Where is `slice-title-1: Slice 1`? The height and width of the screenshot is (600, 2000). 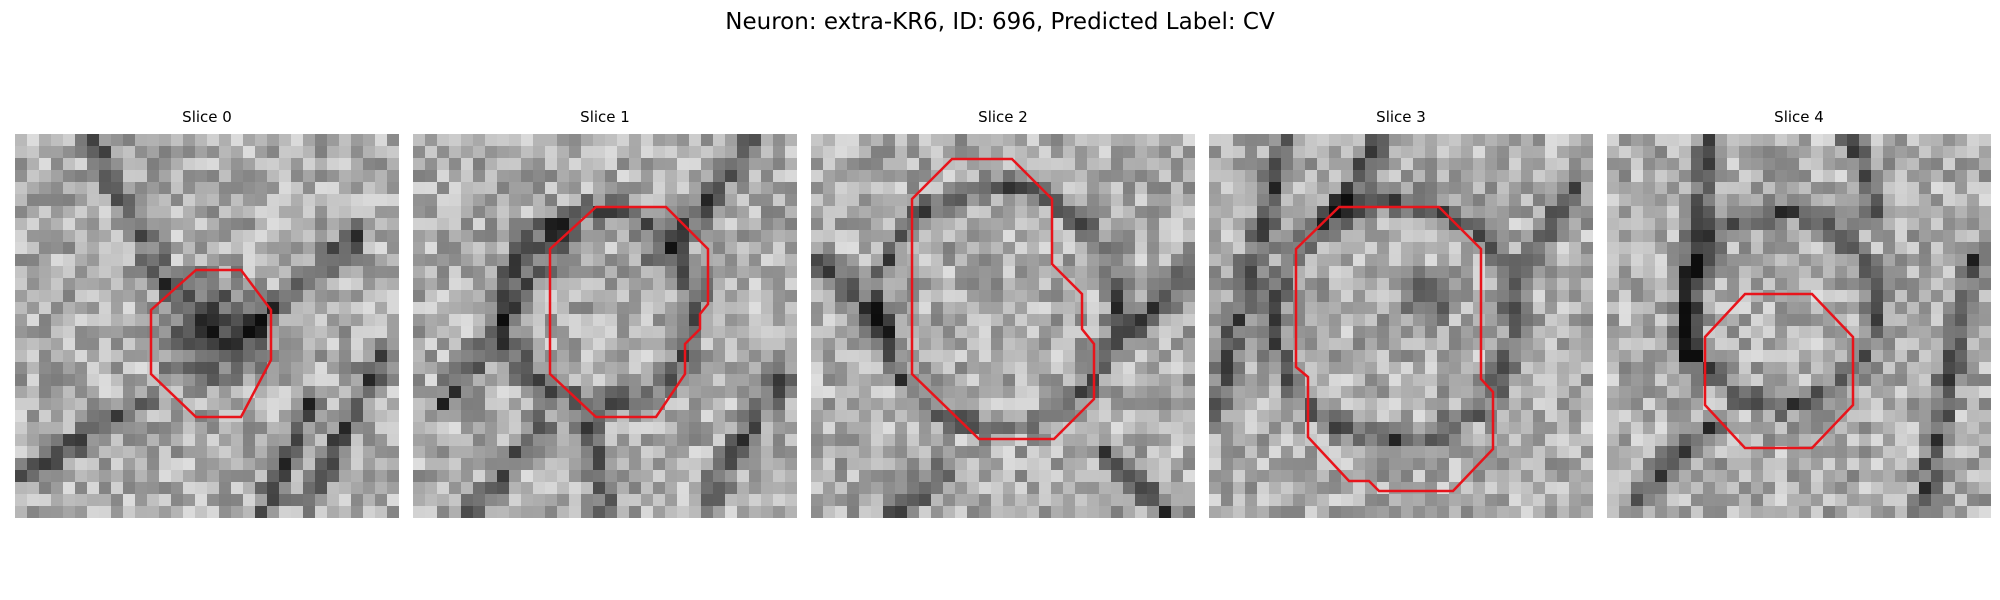
slice-title-1: Slice 1 is located at coordinates (605, 117).